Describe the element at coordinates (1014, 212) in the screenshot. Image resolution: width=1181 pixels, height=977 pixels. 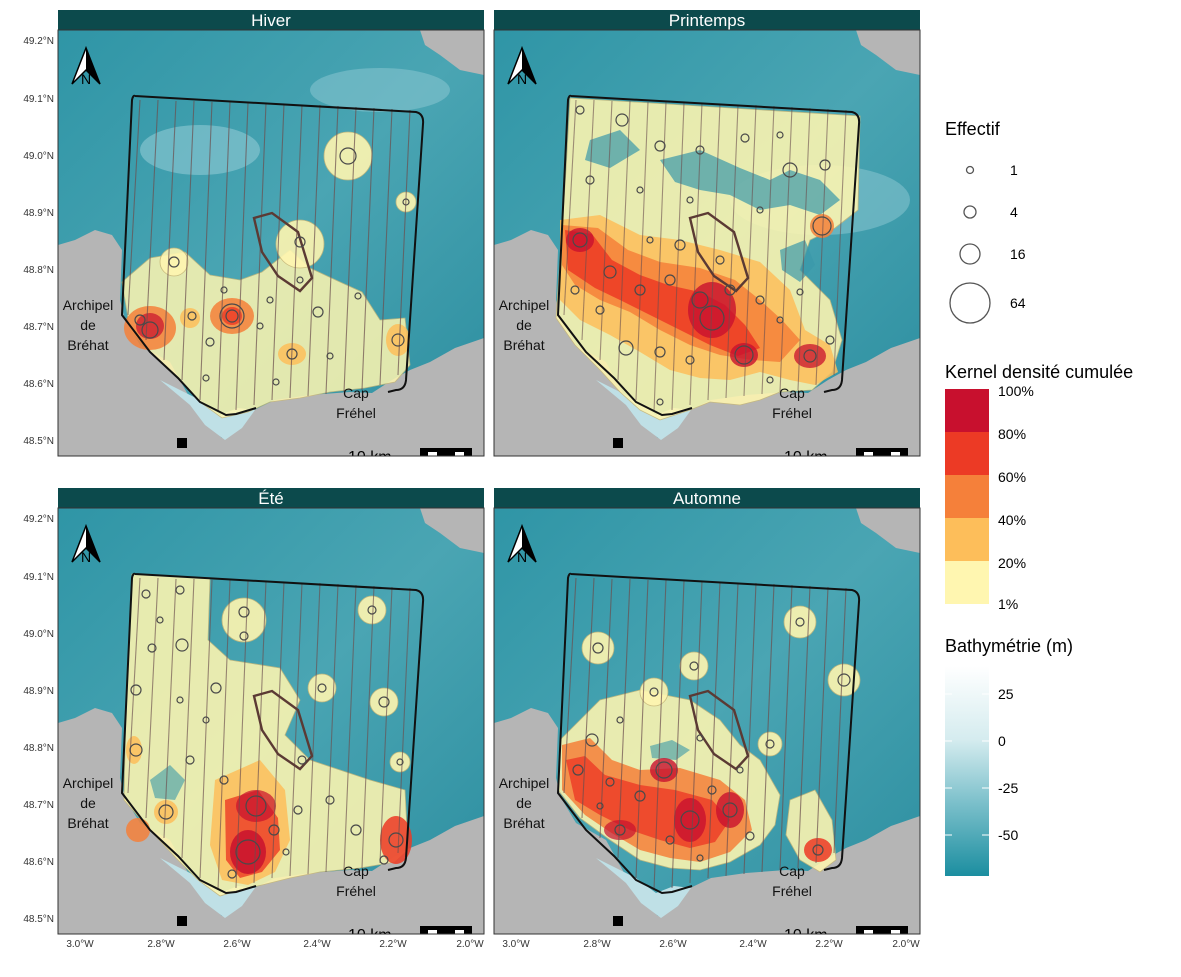
I see `legend-size-label: 4` at that location.